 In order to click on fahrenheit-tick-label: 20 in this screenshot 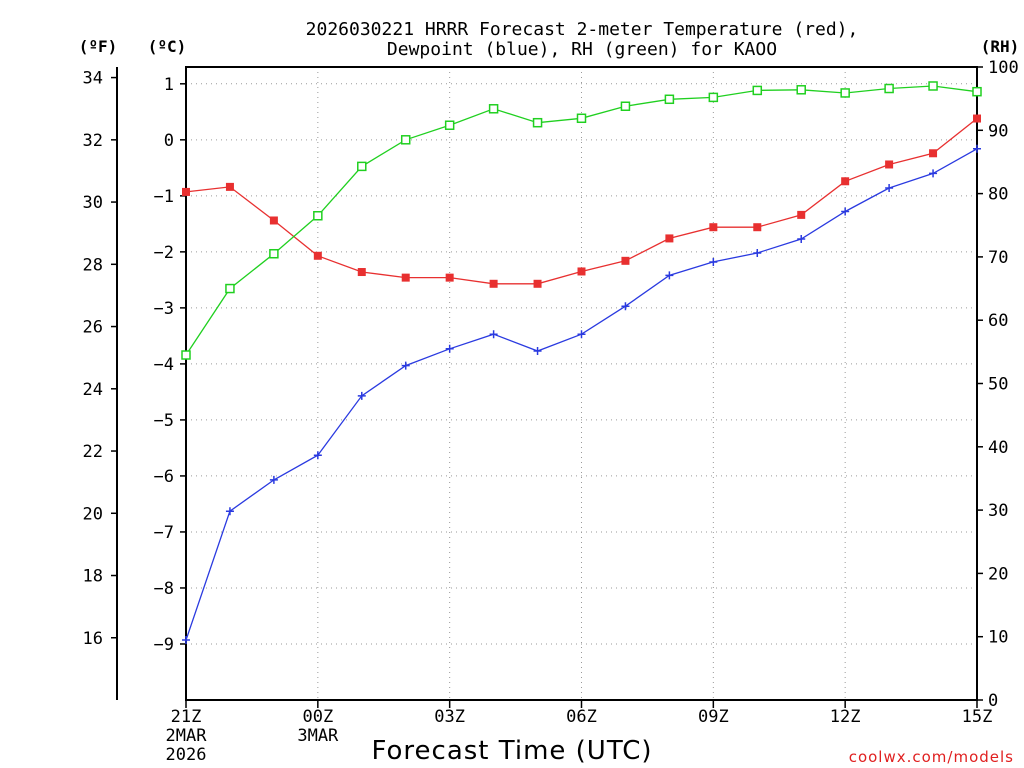, I will do `click(93, 514)`.